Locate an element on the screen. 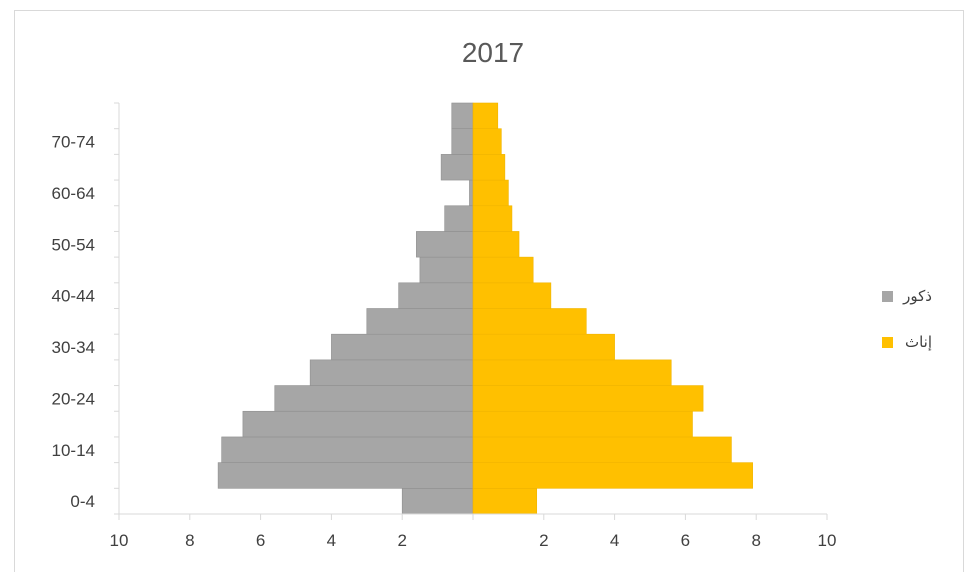 This screenshot has width=973, height=573. legend-label: ذكور is located at coordinates (917, 296).